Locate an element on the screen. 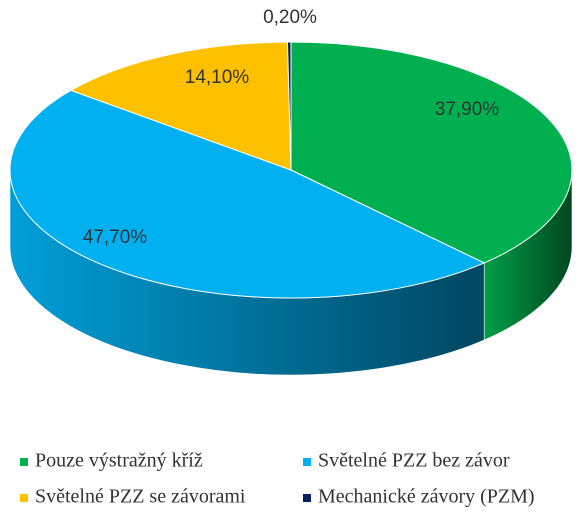  legend-label: Pouze výstražný kříž is located at coordinates (119, 461).